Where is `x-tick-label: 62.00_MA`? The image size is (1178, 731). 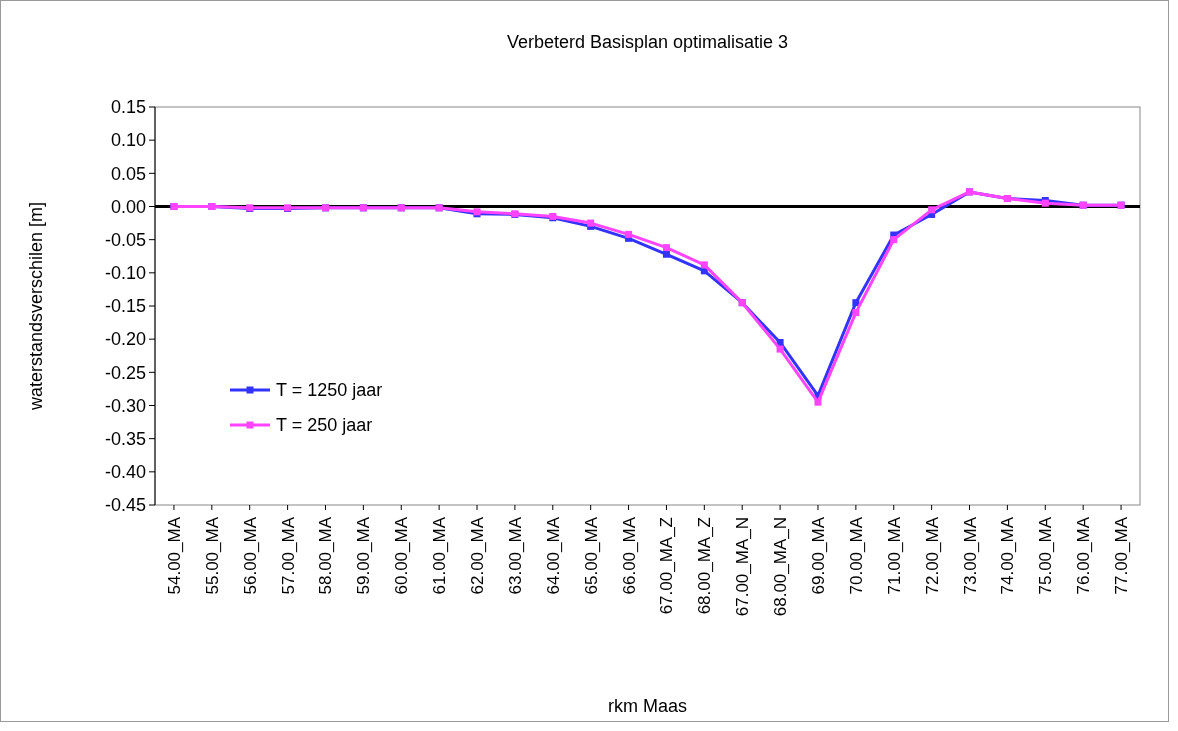 x-tick-label: 62.00_MA is located at coordinates (478, 555).